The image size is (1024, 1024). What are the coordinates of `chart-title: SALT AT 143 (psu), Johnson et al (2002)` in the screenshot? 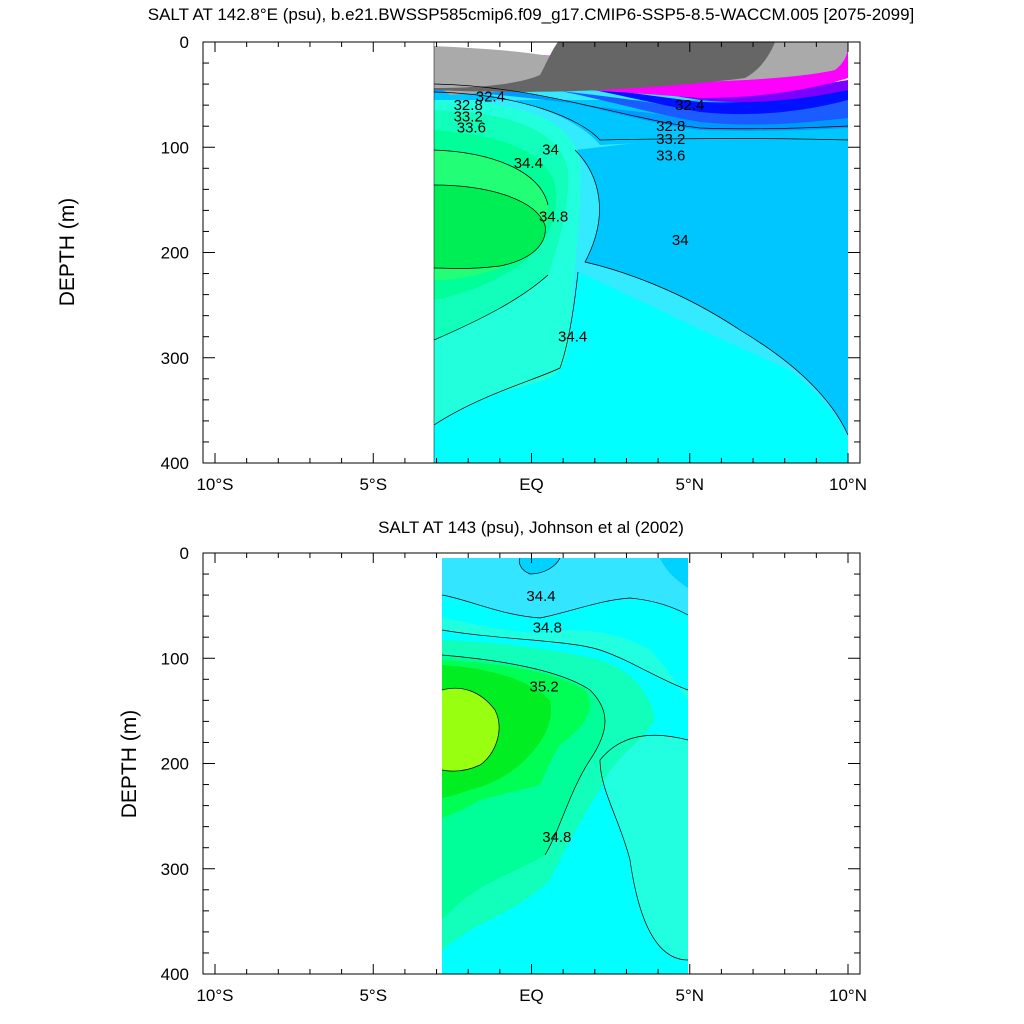 It's located at (531, 527).